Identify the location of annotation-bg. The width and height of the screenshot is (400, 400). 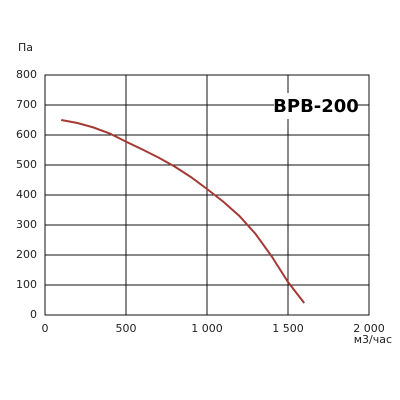
(316, 106).